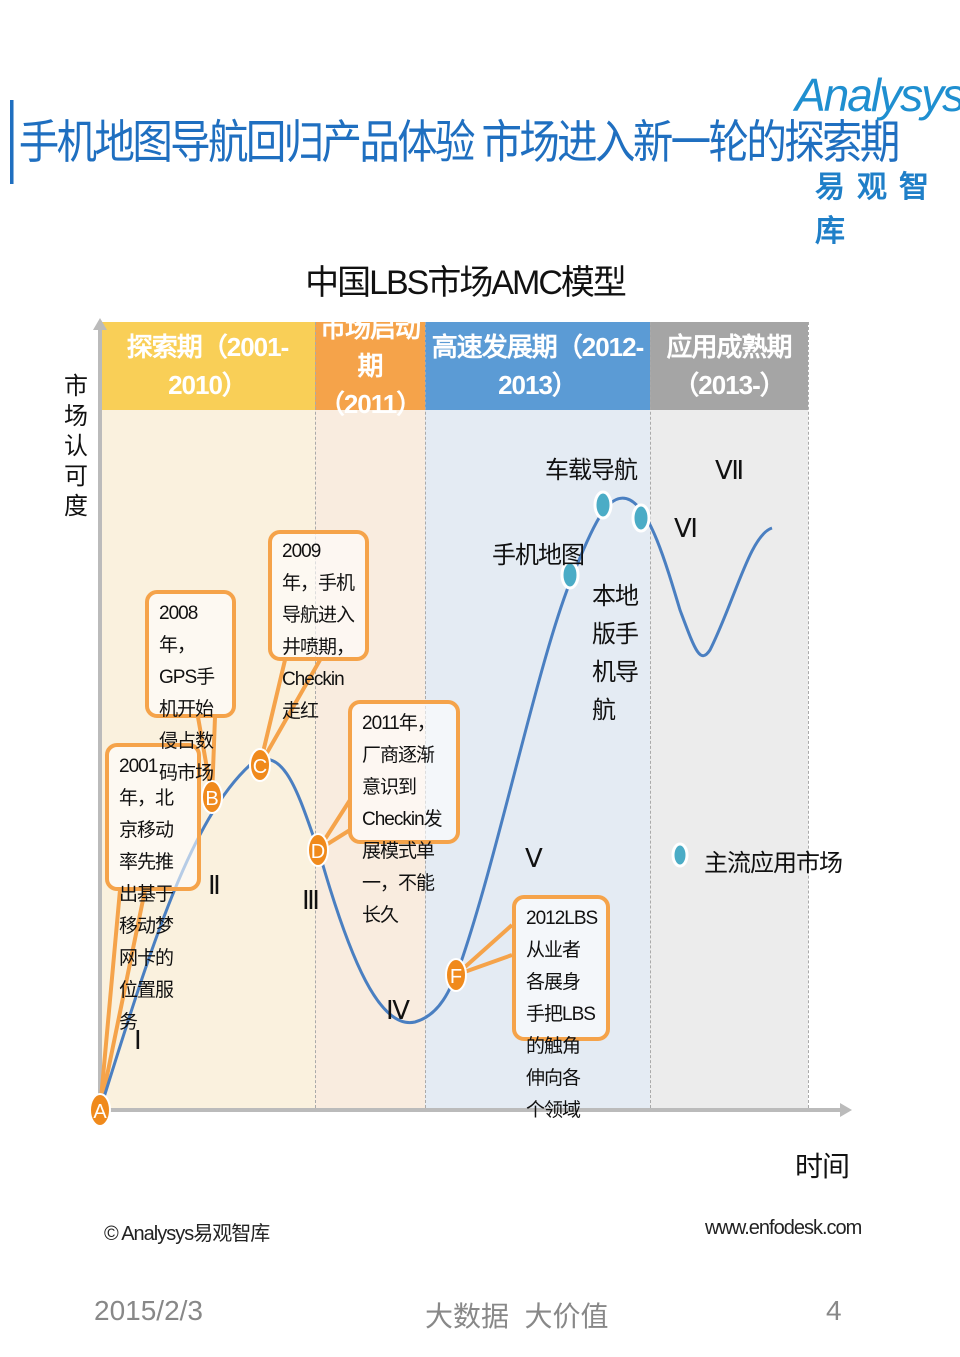 This screenshot has width=960, height=1357. What do you see at coordinates (680, 855) in the screenshot?
I see `legend-dot` at bounding box center [680, 855].